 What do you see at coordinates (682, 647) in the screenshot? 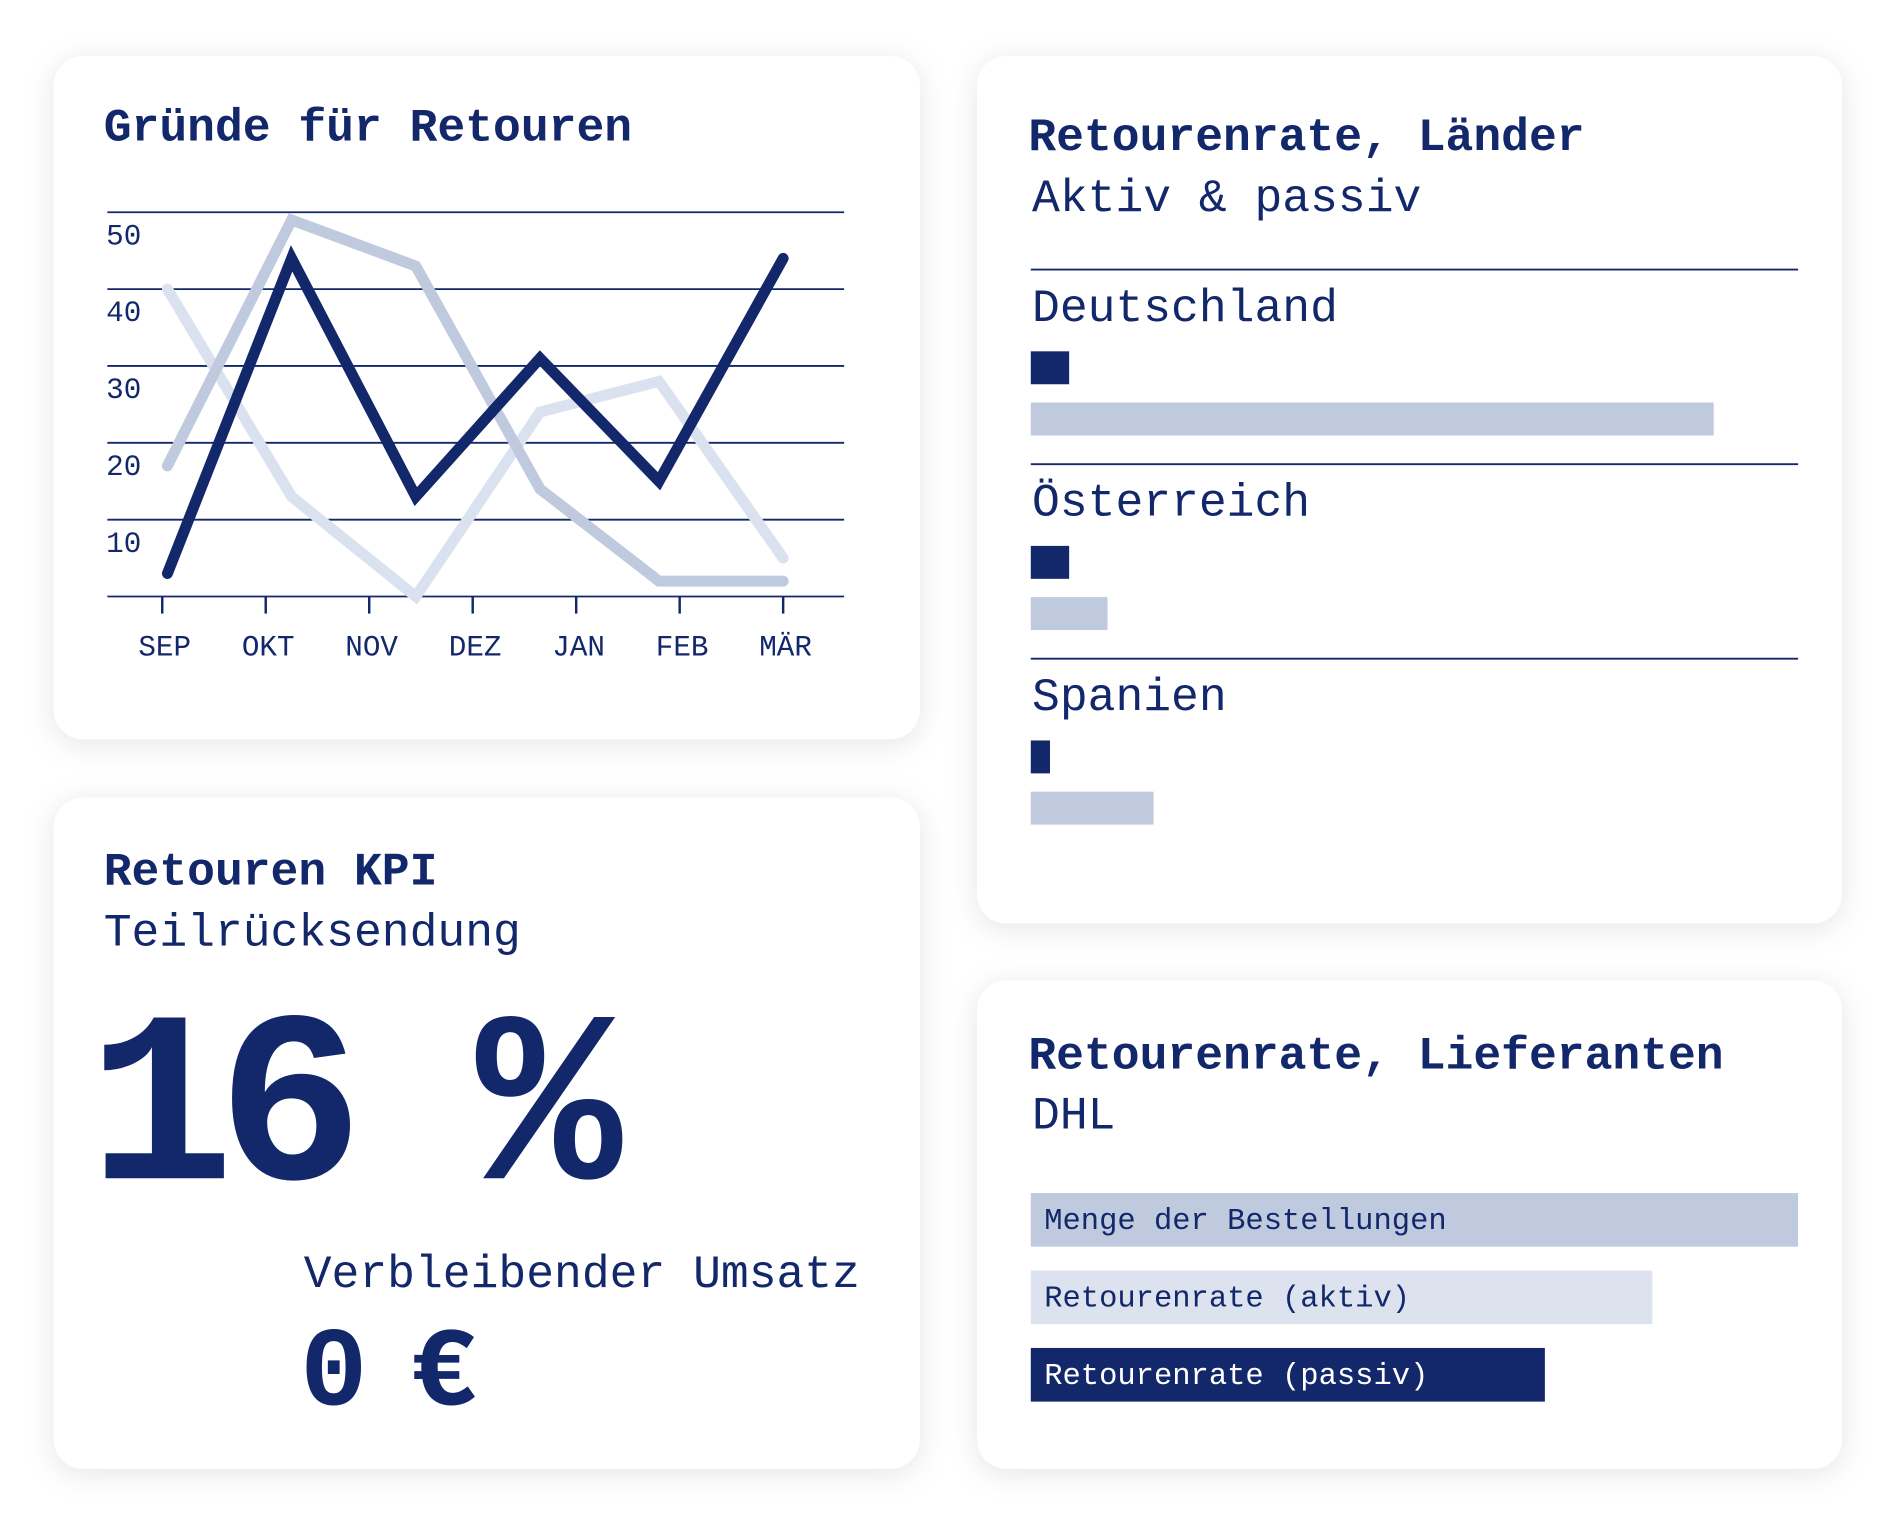
I see `x-tick-label: FEB` at bounding box center [682, 647].